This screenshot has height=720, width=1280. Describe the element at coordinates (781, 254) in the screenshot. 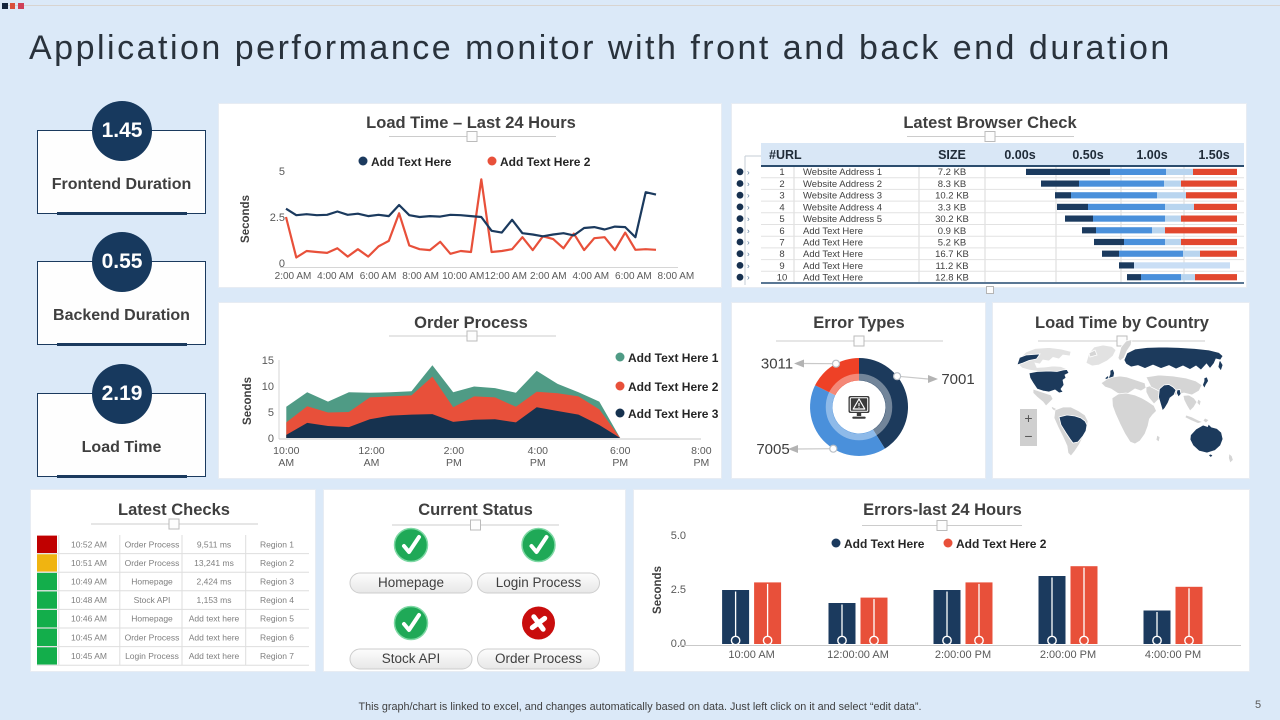

I see `svg-text: 8` at that location.